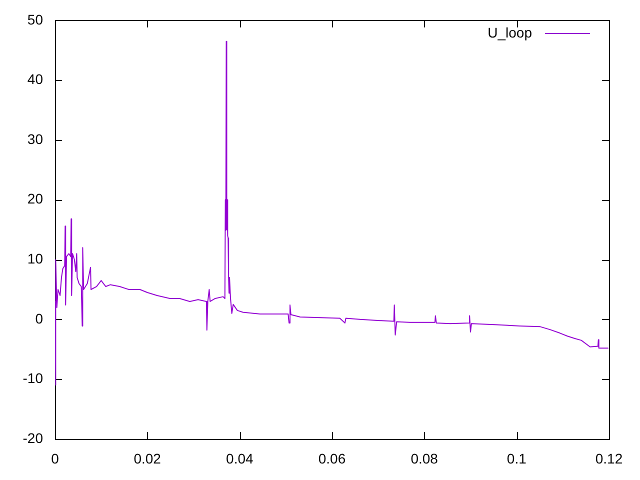  I want to click on x-tick-label: 0.04, so click(240, 458).